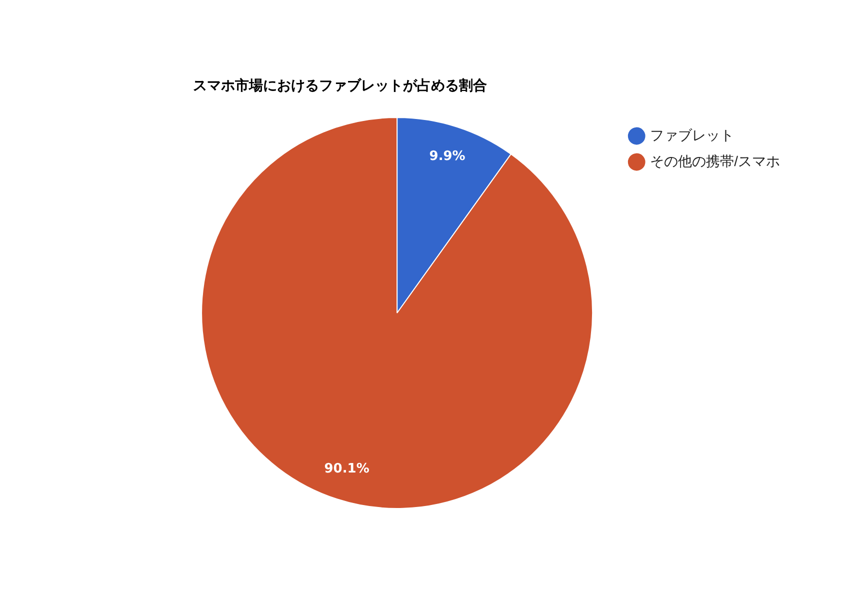  I want to click on legend-label: その他の携帯/スマホ, so click(715, 160).